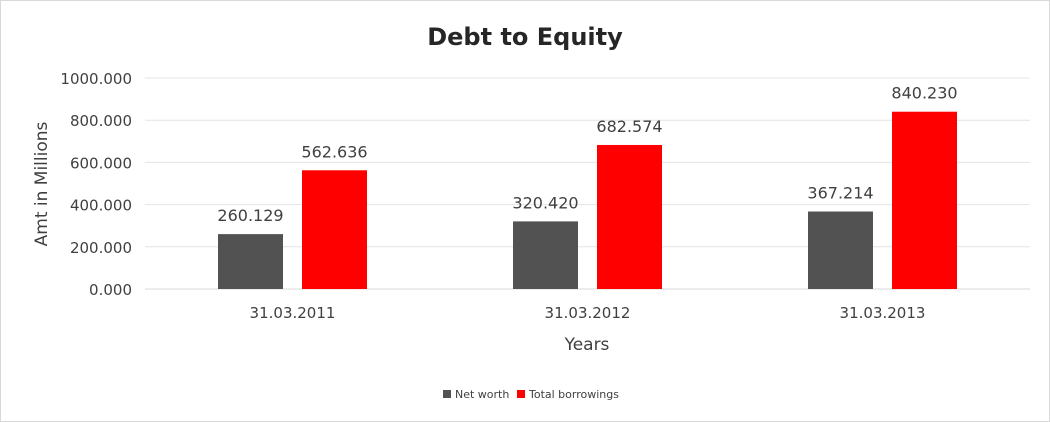 Image resolution: width=1050 pixels, height=422 pixels. I want to click on legend-label: Net worth, so click(482, 394).